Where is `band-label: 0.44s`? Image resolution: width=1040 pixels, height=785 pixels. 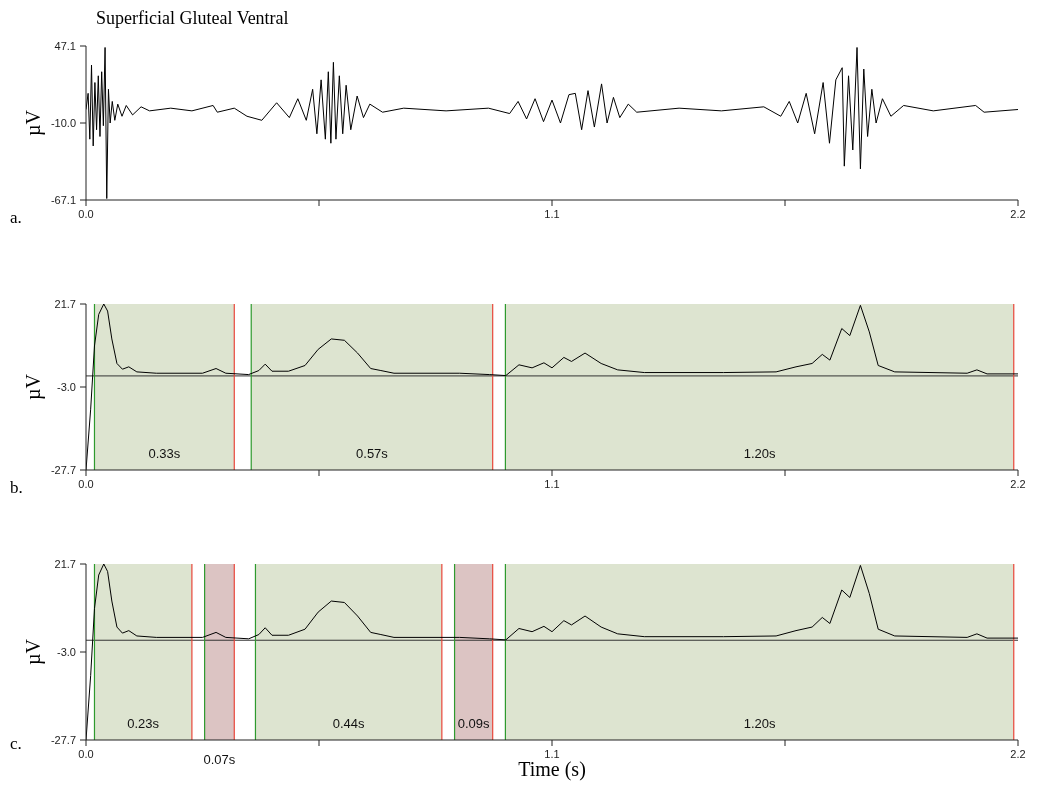 band-label: 0.44s is located at coordinates (349, 723).